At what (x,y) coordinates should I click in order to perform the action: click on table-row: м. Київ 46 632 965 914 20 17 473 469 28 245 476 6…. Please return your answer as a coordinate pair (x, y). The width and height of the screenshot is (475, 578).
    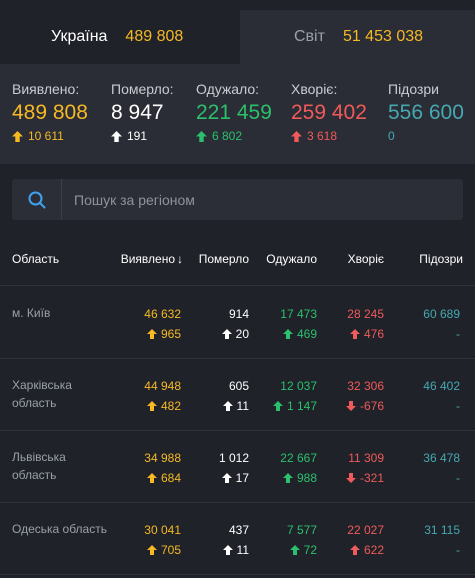
    Looking at the image, I should click on (237, 324).